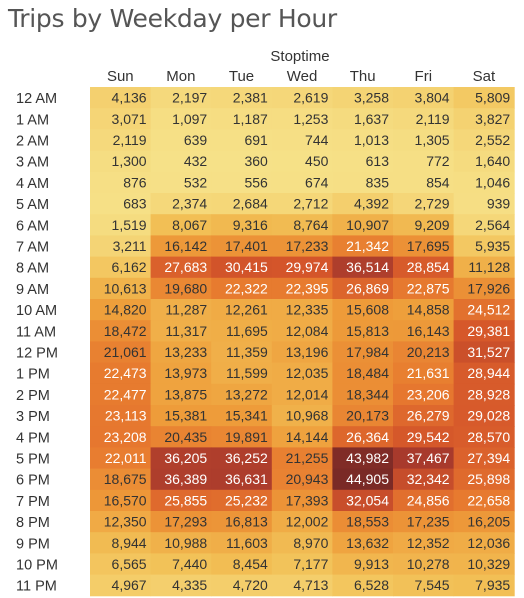  Describe the element at coordinates (432, 140) in the screenshot. I see `cell-value-label: 1,305` at that location.